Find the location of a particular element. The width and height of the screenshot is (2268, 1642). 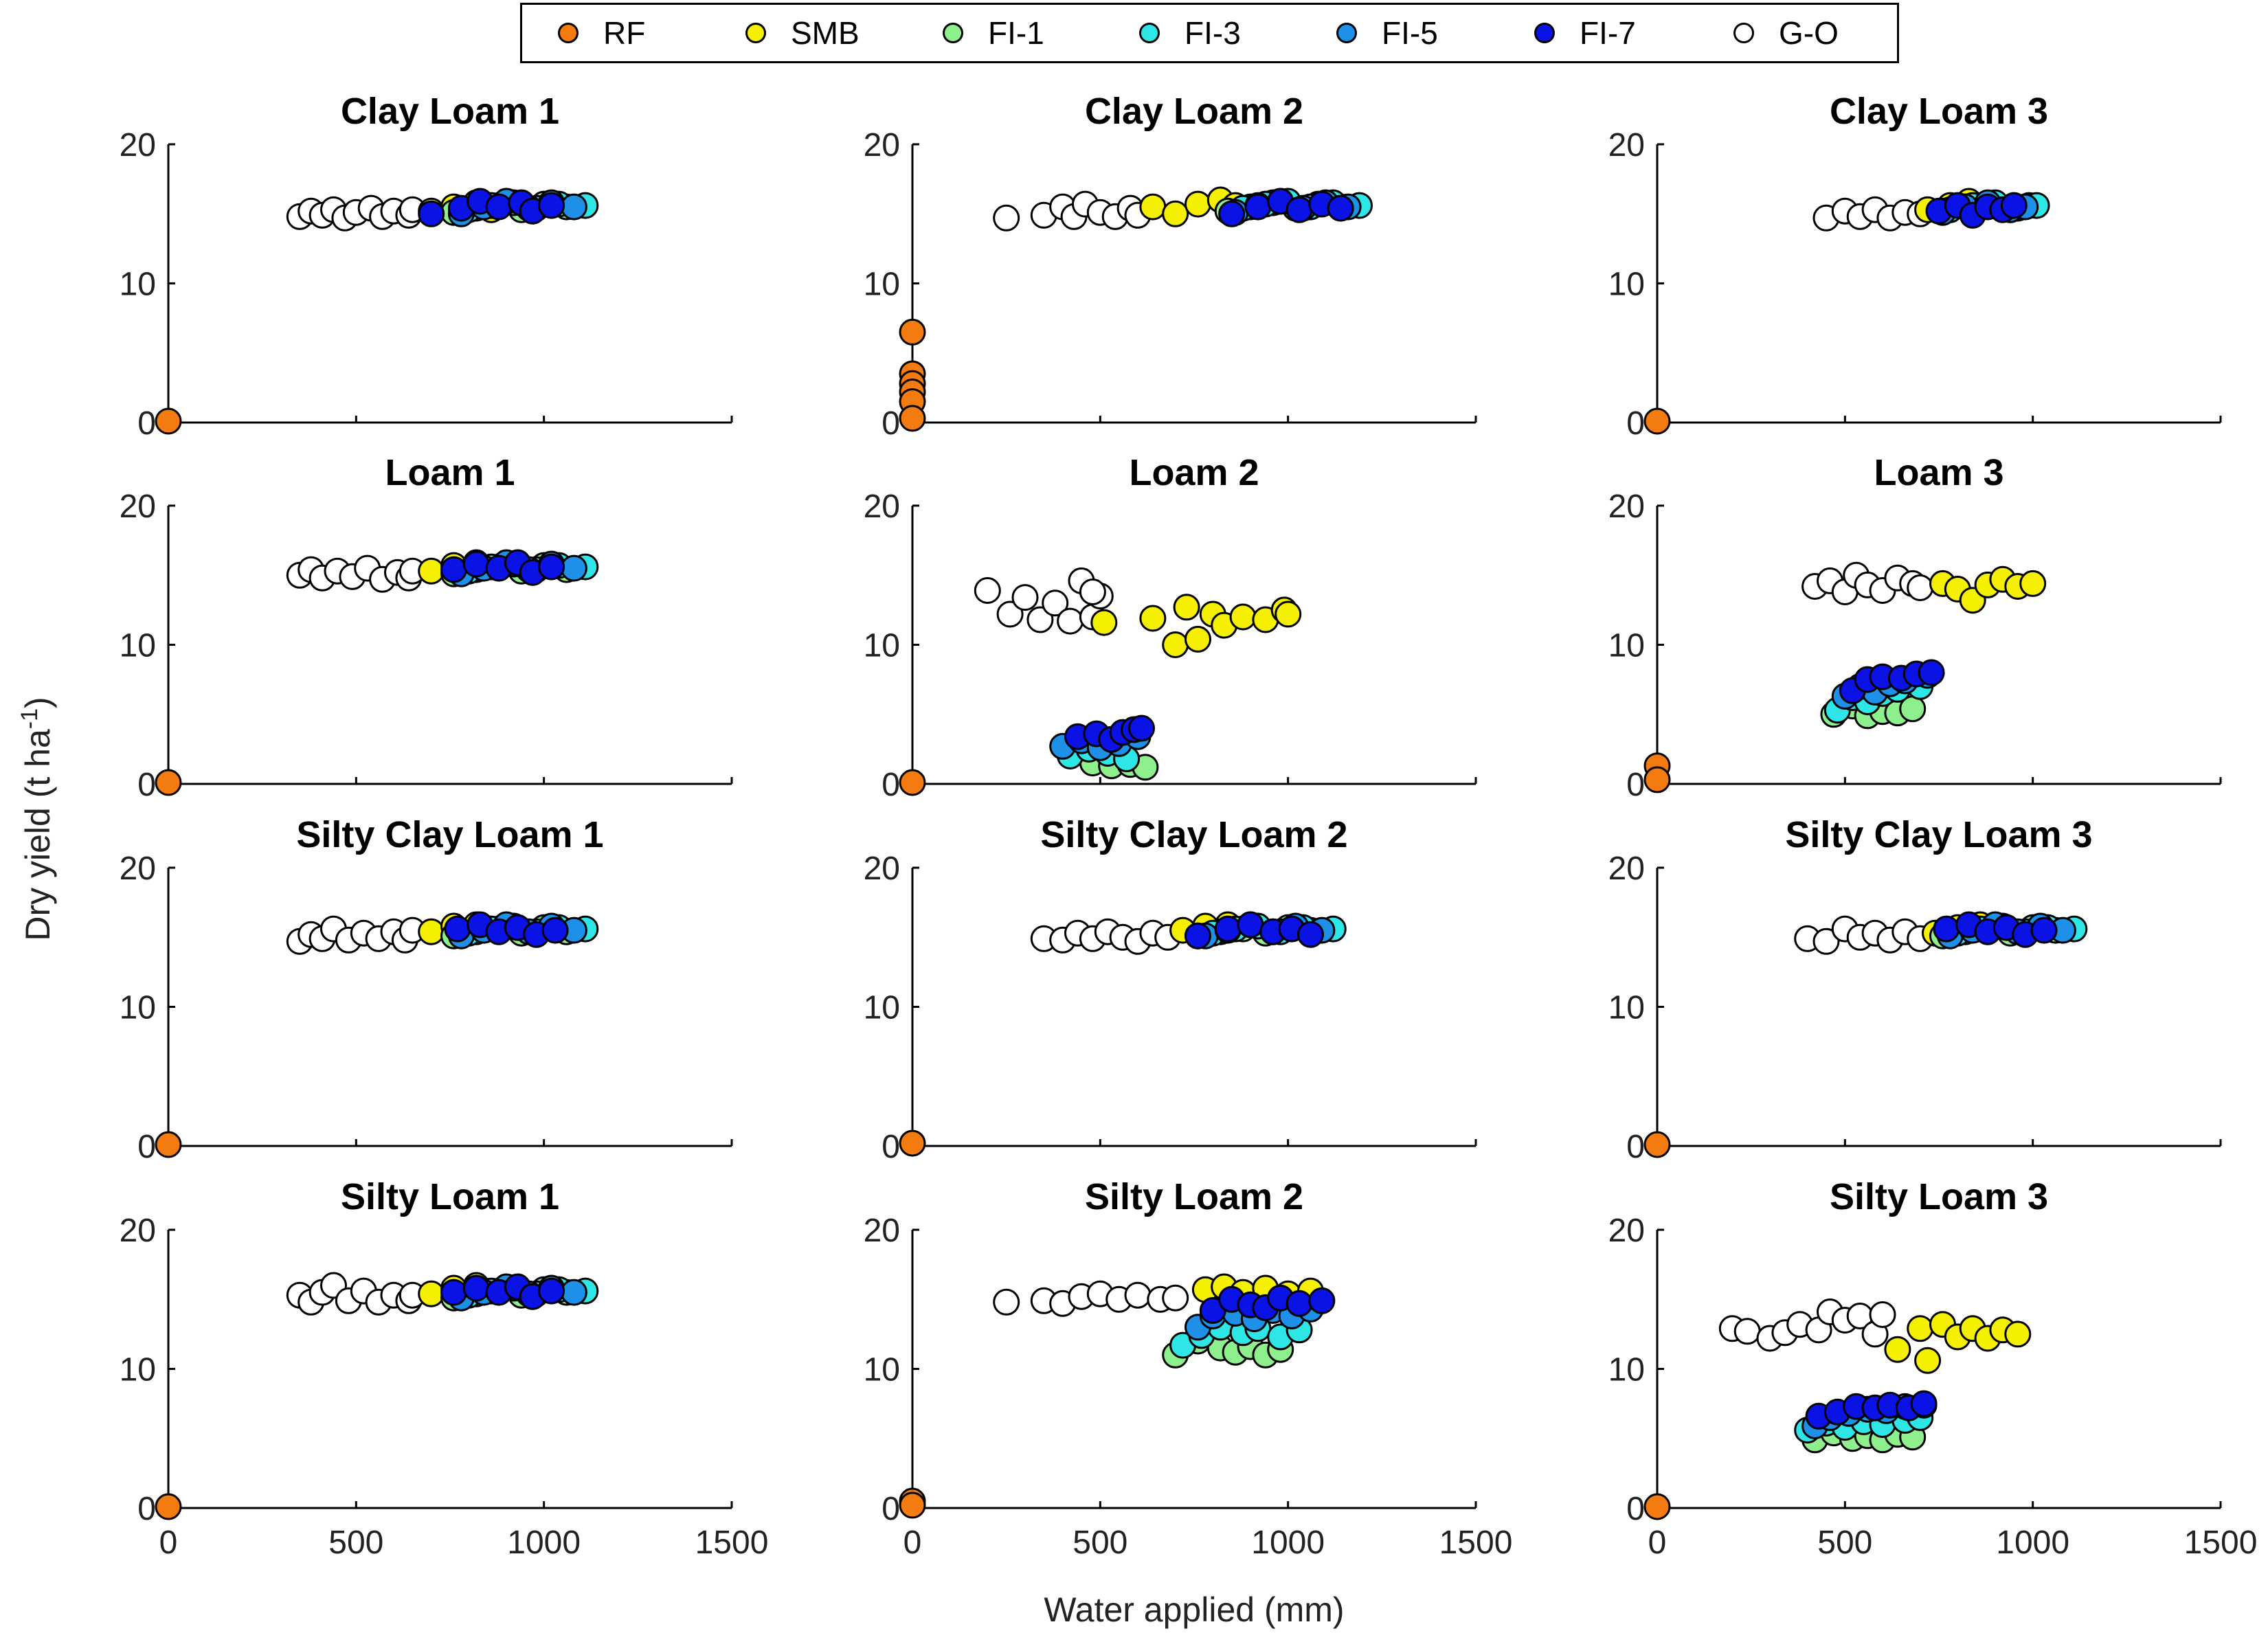

legend-label-fi-3: FI-3 is located at coordinates (1212, 33).